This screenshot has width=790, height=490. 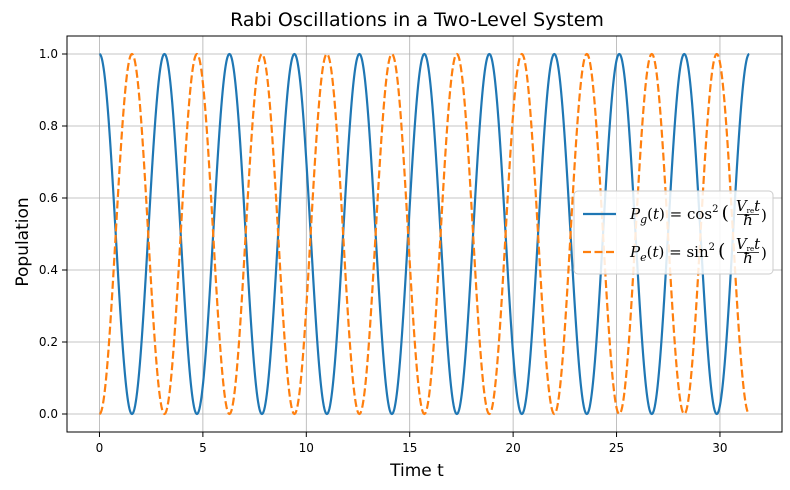 What do you see at coordinates (512, 448) in the screenshot?
I see `x-tick-label: 20` at bounding box center [512, 448].